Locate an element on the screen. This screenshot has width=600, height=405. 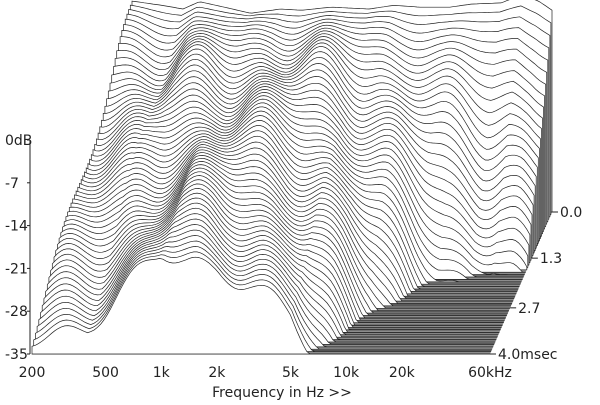
y-tick-label: -7 is located at coordinates (12, 184).